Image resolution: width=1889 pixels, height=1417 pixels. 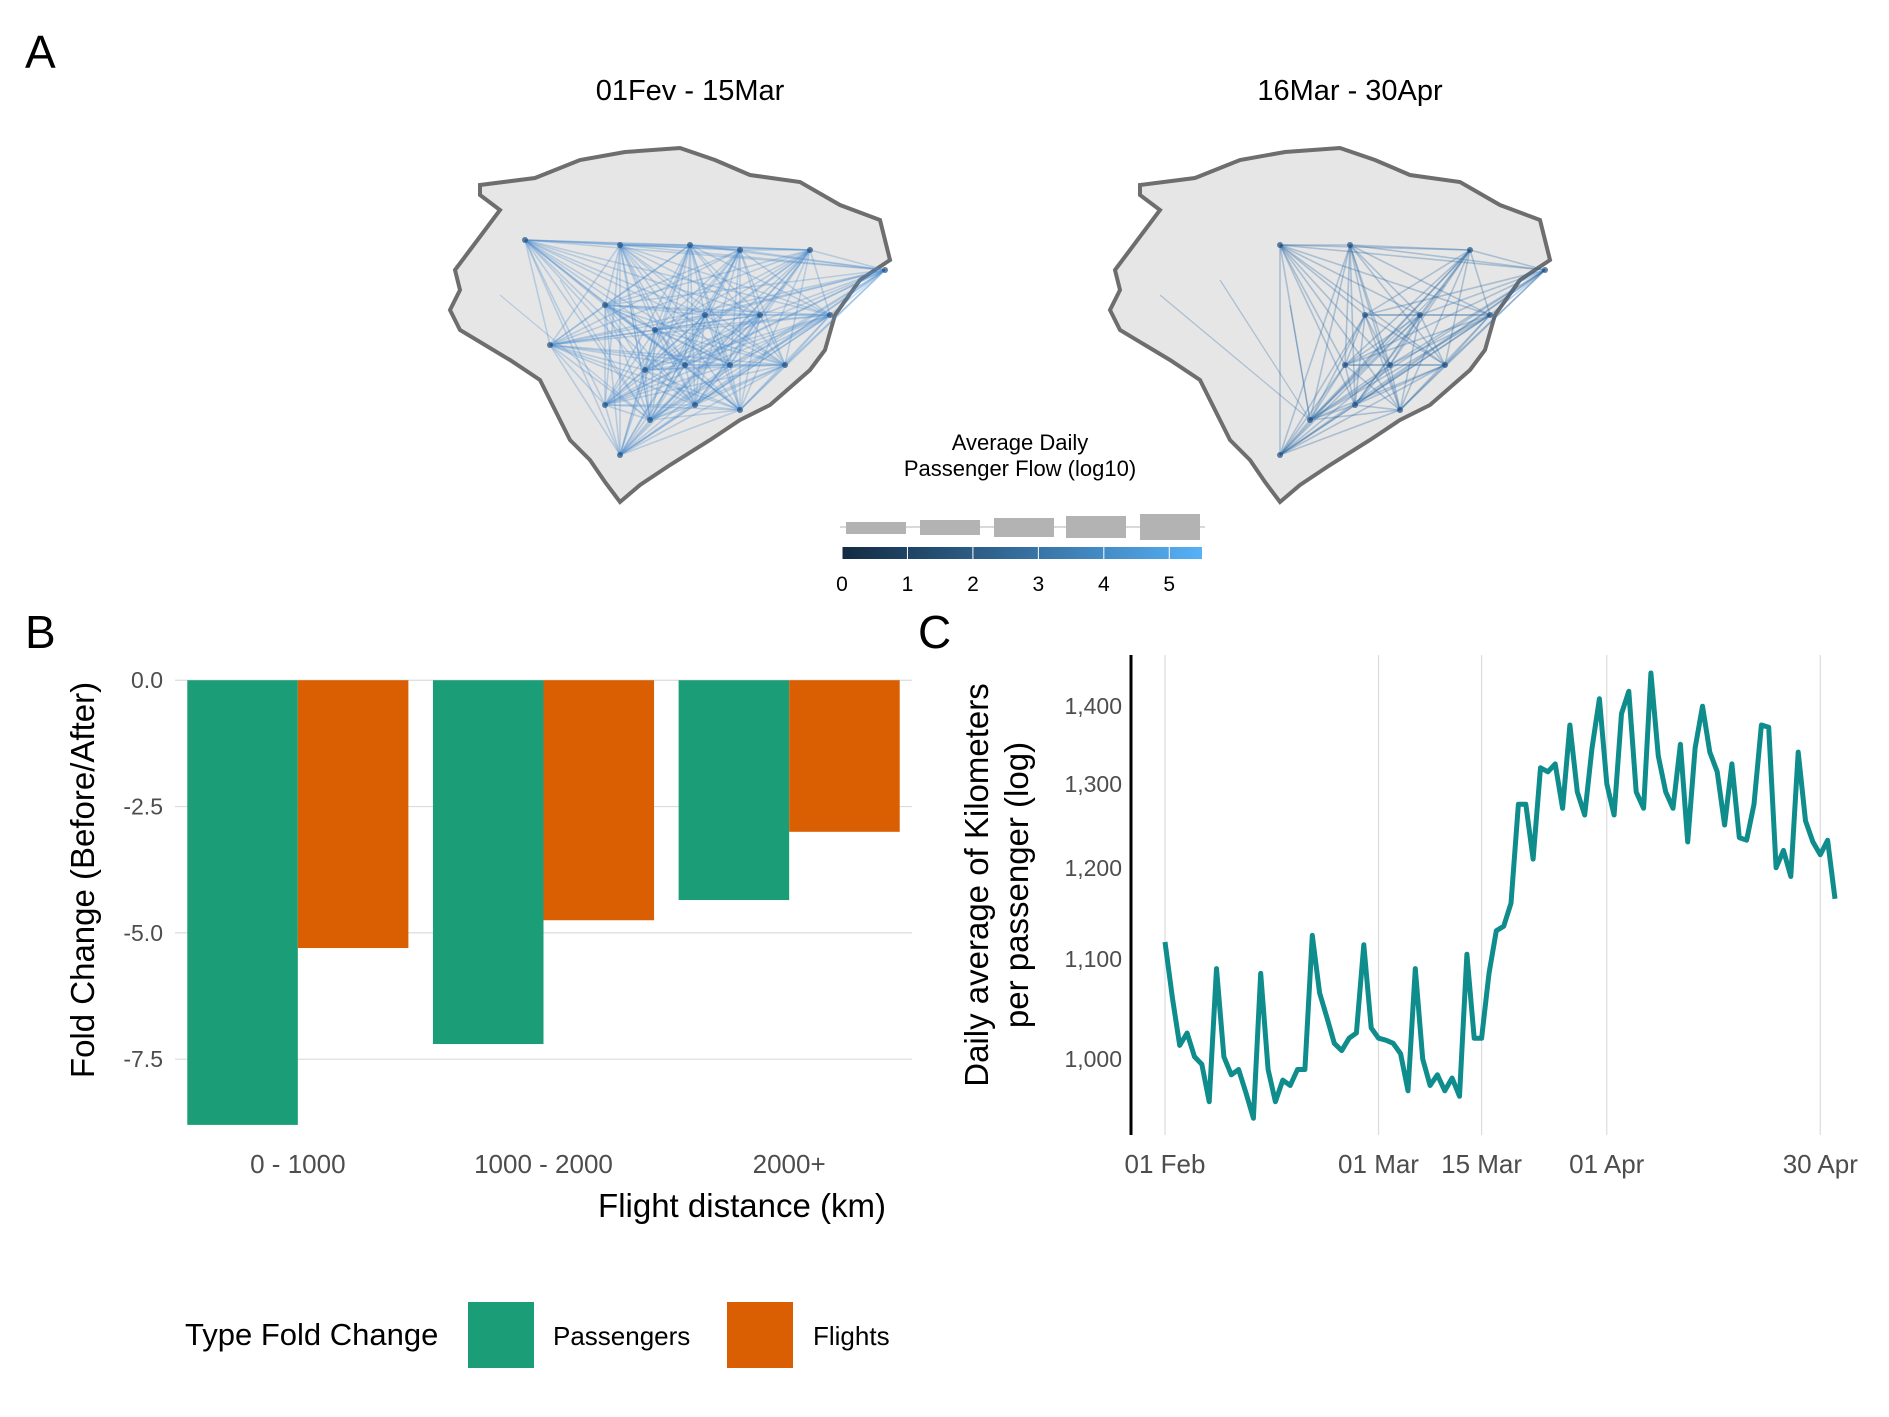 I want to click on legend-label-passengers: Passengers, so click(x=621, y=1336).